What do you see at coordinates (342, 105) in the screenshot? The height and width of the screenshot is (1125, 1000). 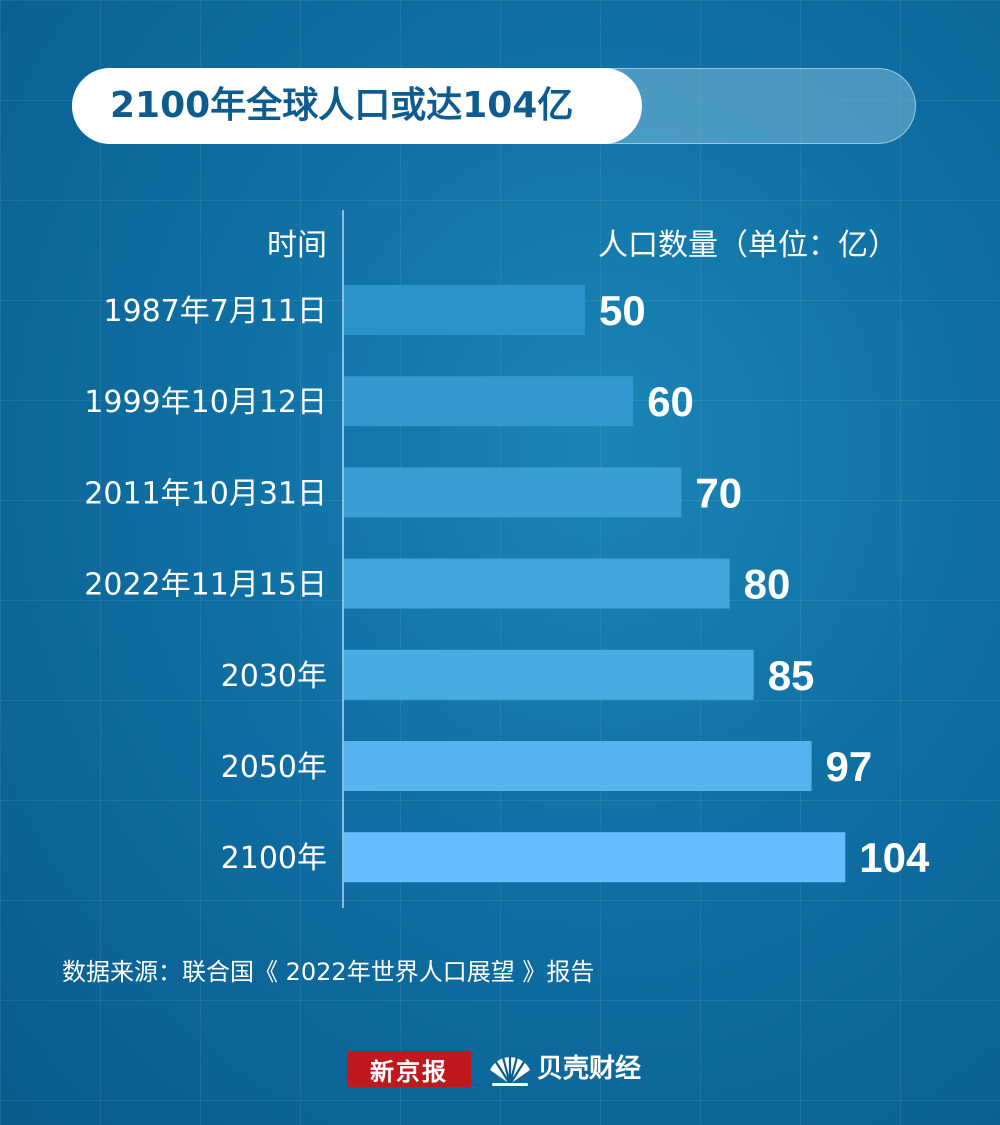 I see `chart-title: 2100年全球人口或达104亿` at bounding box center [342, 105].